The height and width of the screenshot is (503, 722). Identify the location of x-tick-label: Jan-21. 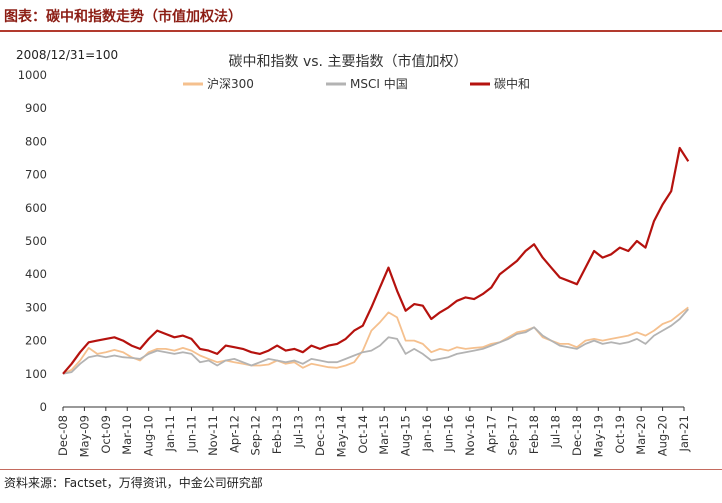
(684, 434).